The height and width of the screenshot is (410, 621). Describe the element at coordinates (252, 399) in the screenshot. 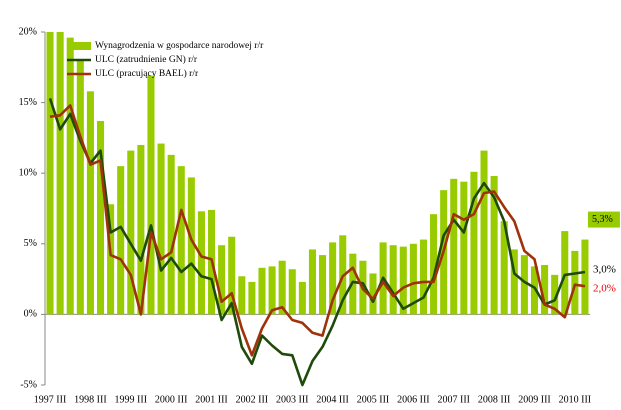

I see `x-tick-label: 2002 III` at that location.